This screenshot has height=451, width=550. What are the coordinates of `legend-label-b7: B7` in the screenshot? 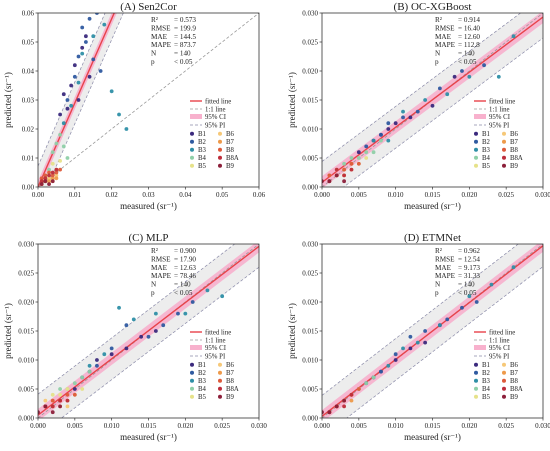 It's located at (230, 142).